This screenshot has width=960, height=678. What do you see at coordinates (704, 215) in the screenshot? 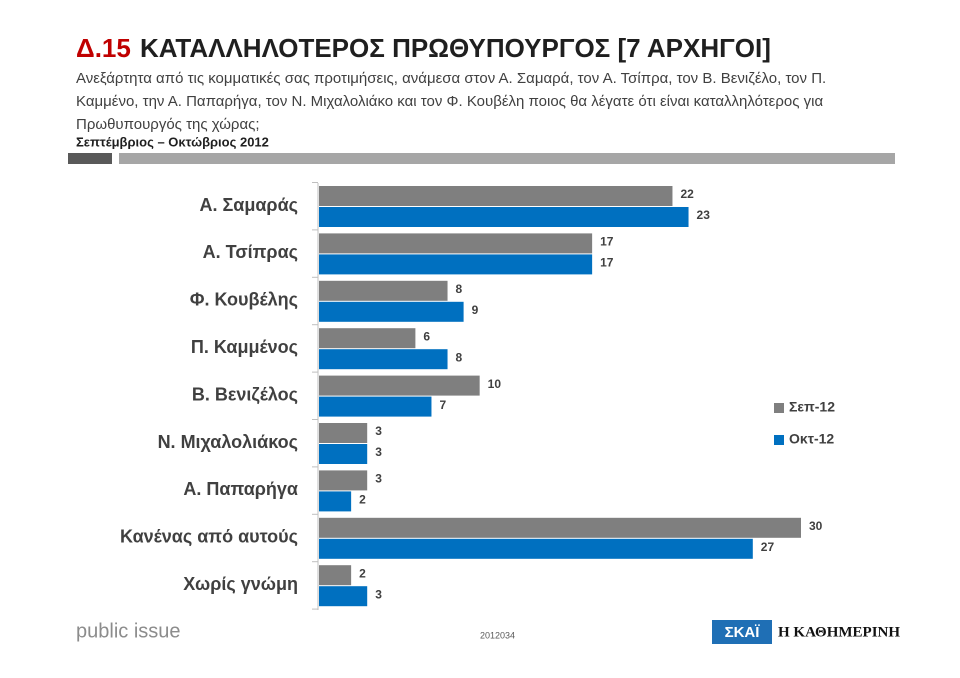
I see `data-label: 23` at bounding box center [704, 215].